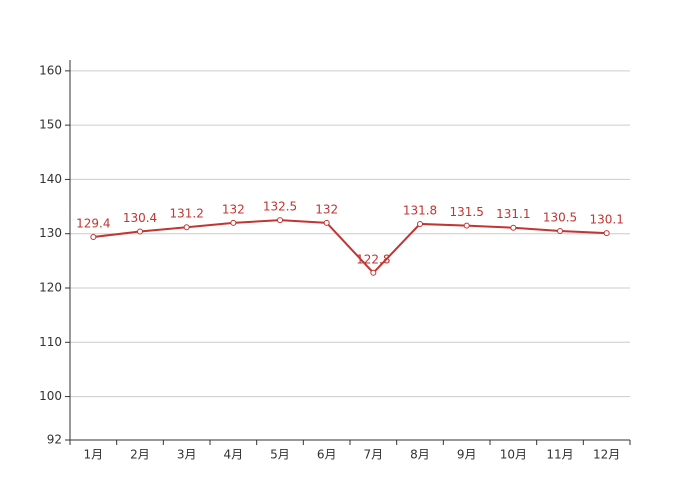 The height and width of the screenshot is (500, 700). Describe the element at coordinates (606, 455) in the screenshot. I see `x-tick-label: 12月` at that location.